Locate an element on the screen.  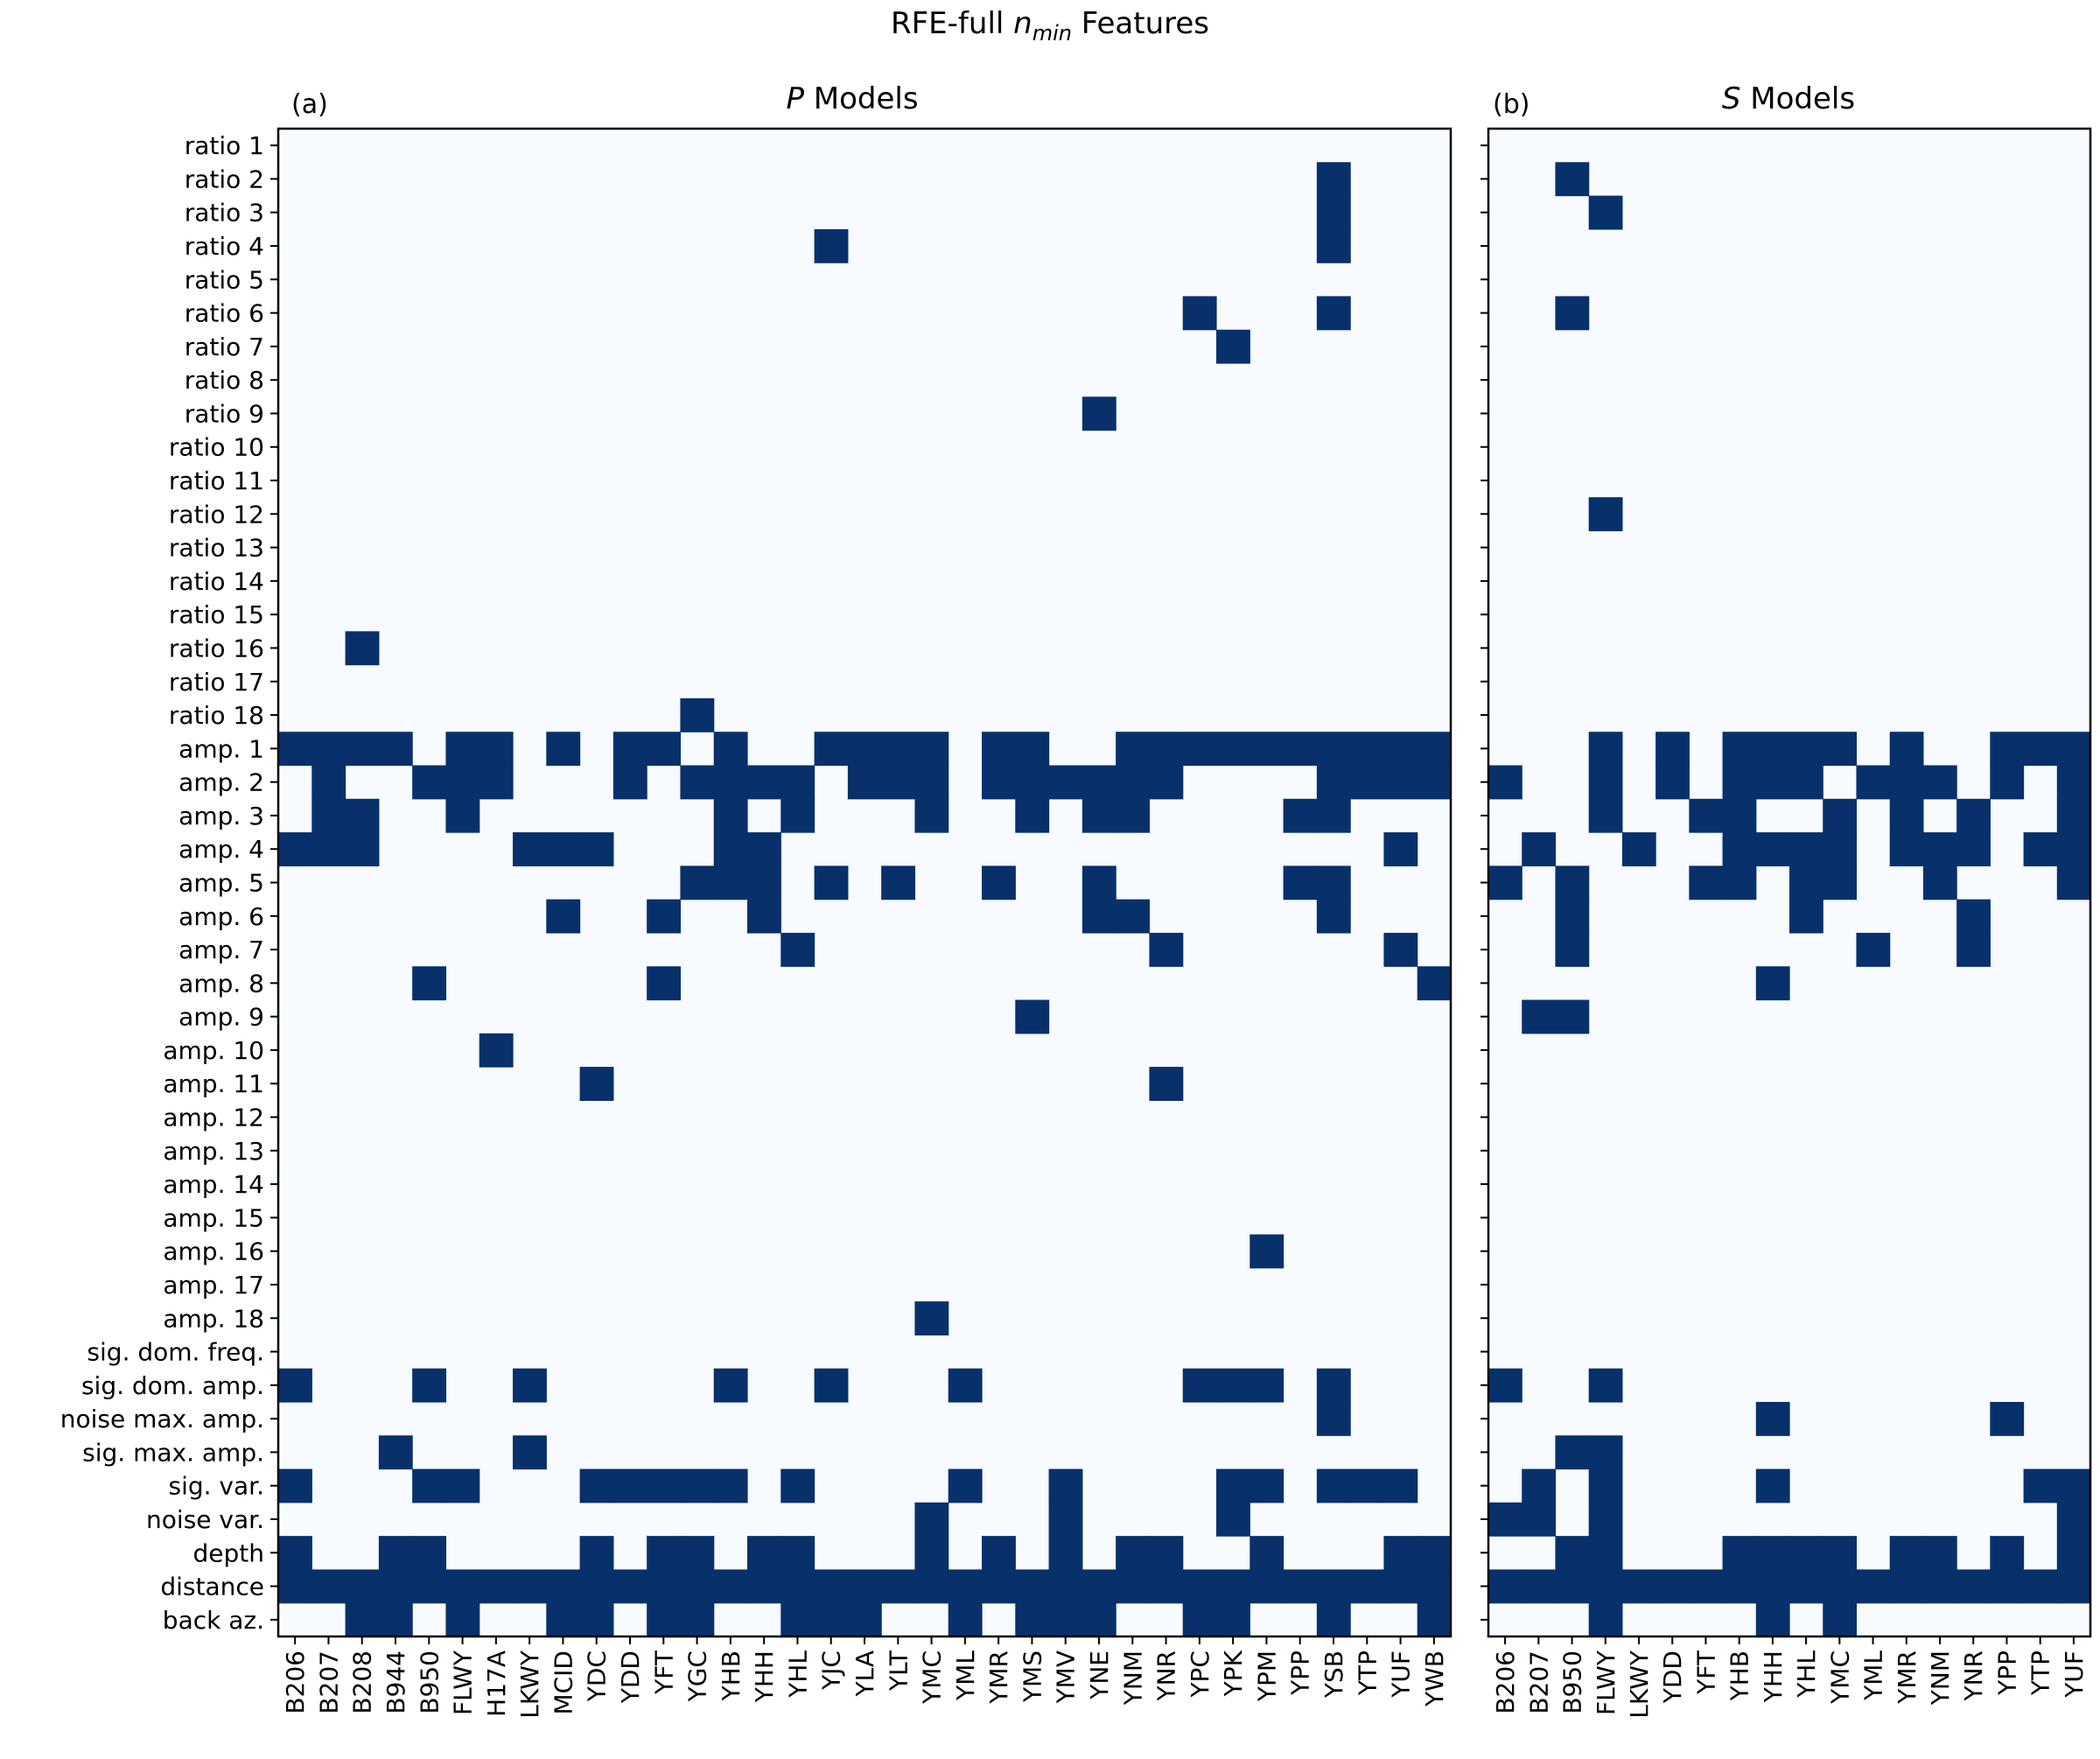
figure-title: RFE-full nmin Features is located at coordinates (1050, 26).